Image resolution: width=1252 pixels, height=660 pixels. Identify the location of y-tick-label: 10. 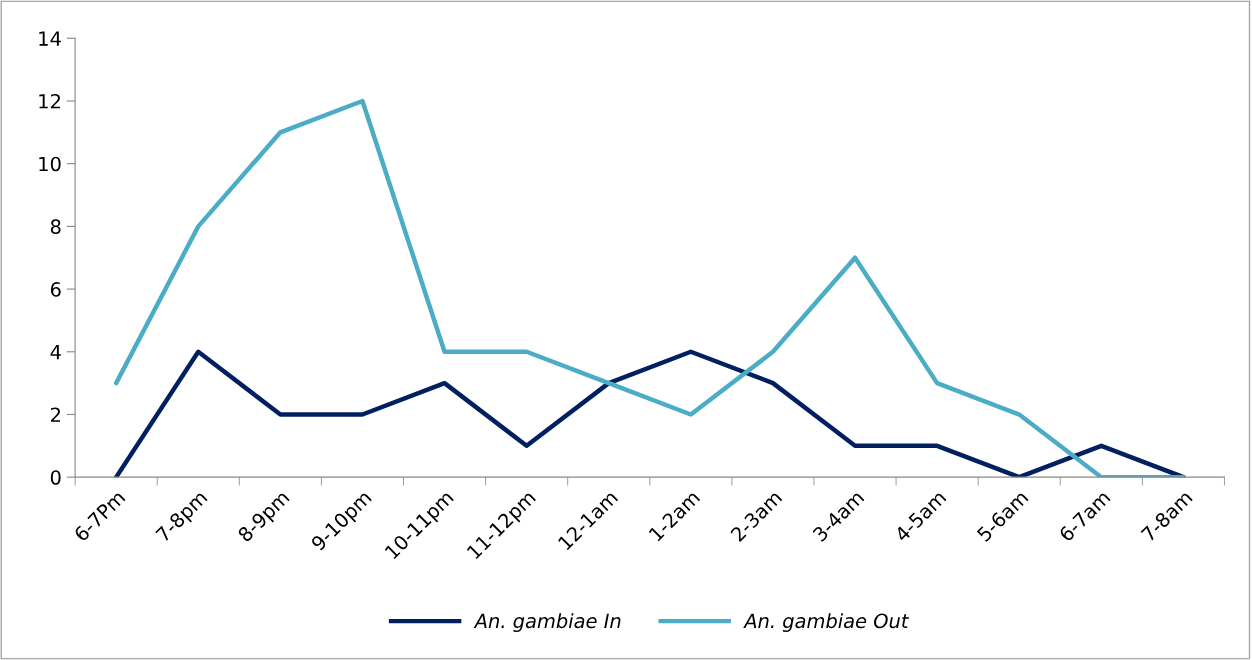
(50, 164).